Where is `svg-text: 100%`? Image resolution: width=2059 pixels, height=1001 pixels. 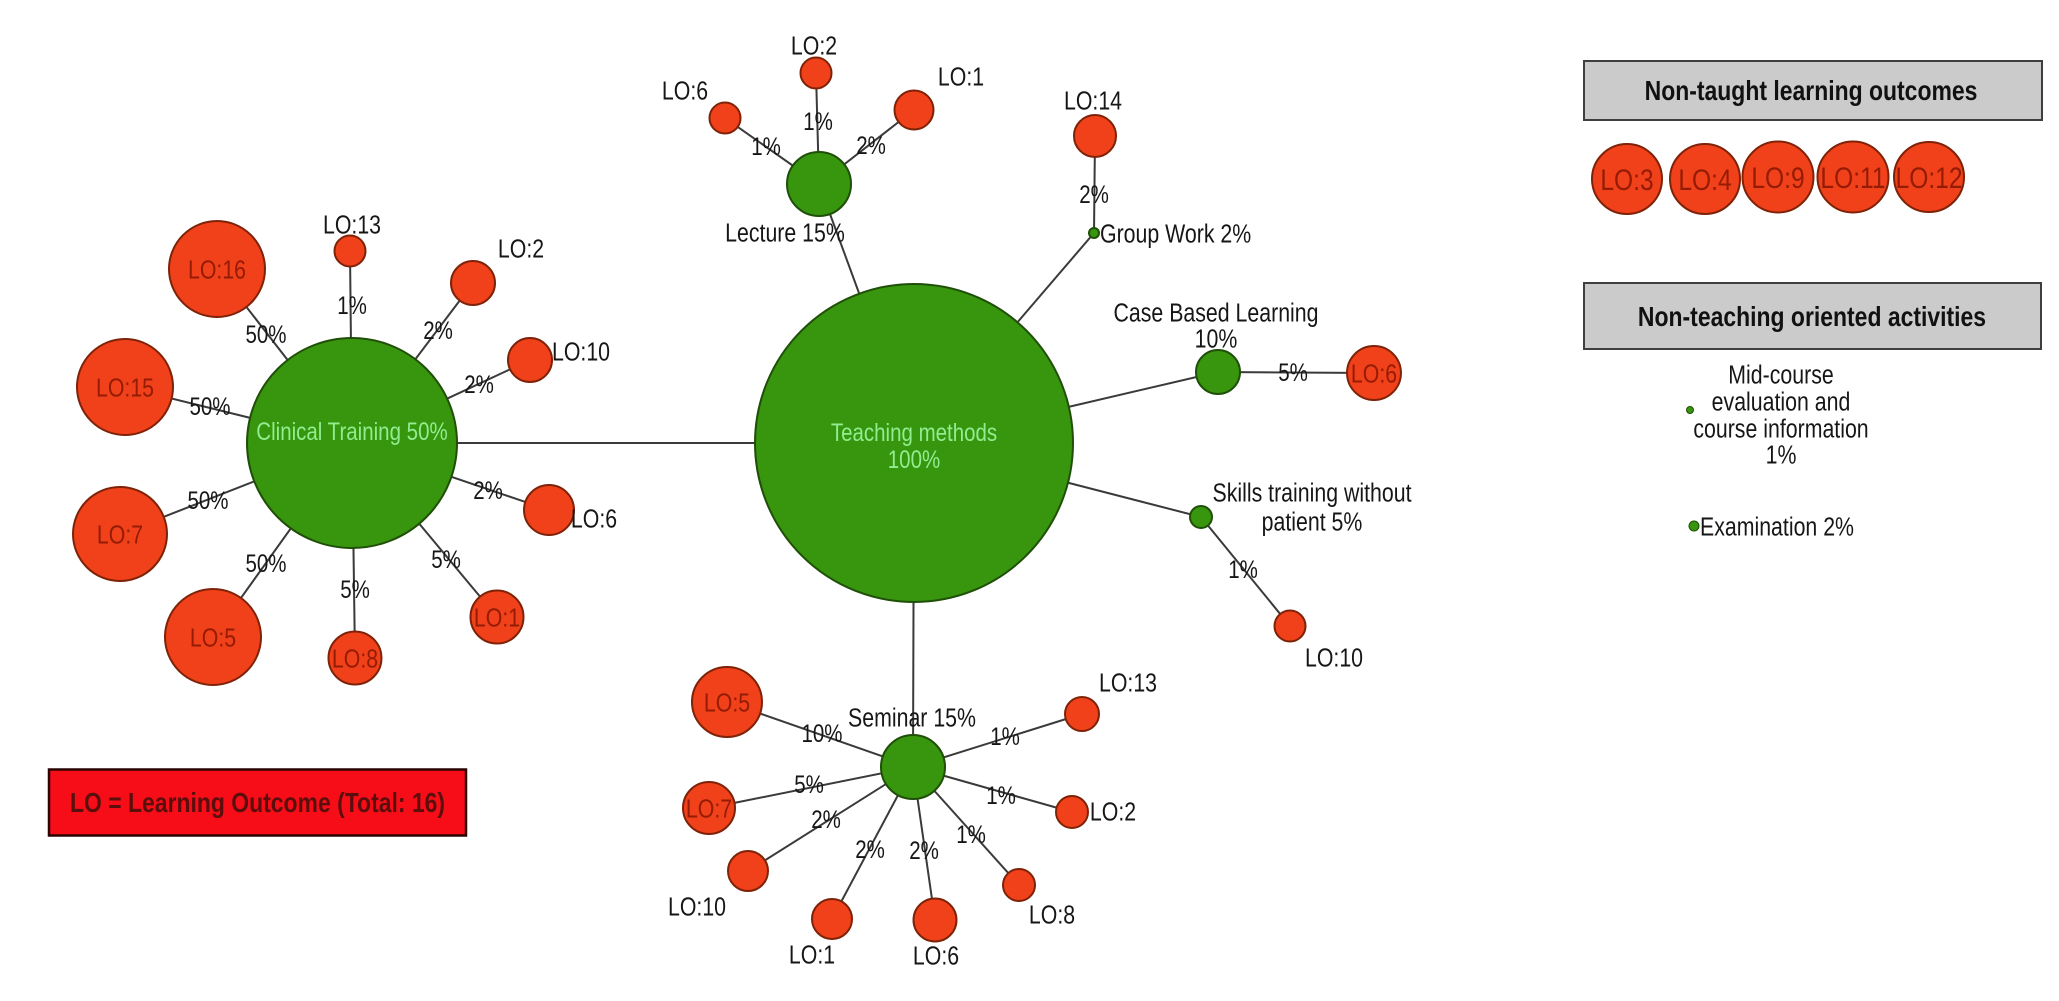 svg-text: 100% is located at coordinates (914, 459).